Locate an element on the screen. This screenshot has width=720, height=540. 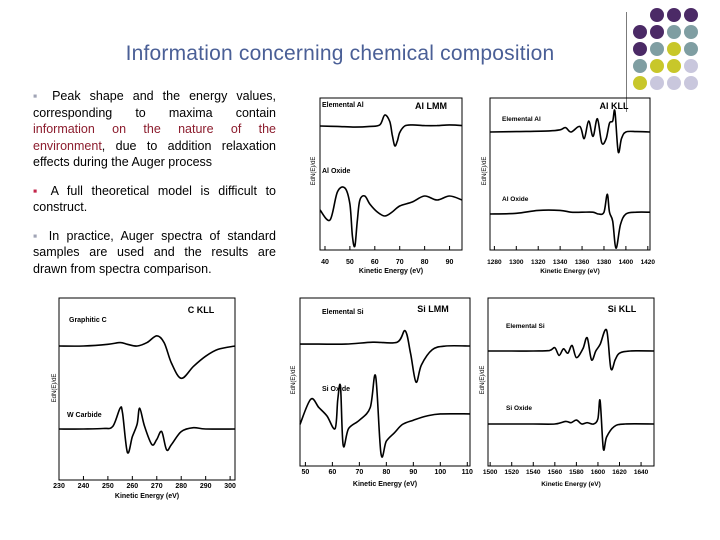
chart-title: Al LMM is located at coordinates (431, 106).